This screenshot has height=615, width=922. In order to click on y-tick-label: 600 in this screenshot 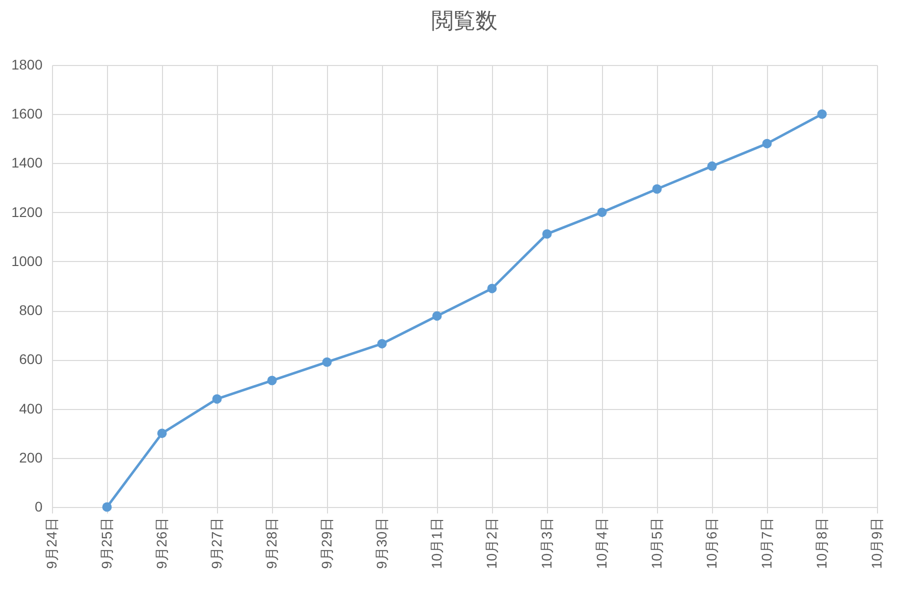, I will do `click(31, 359)`.